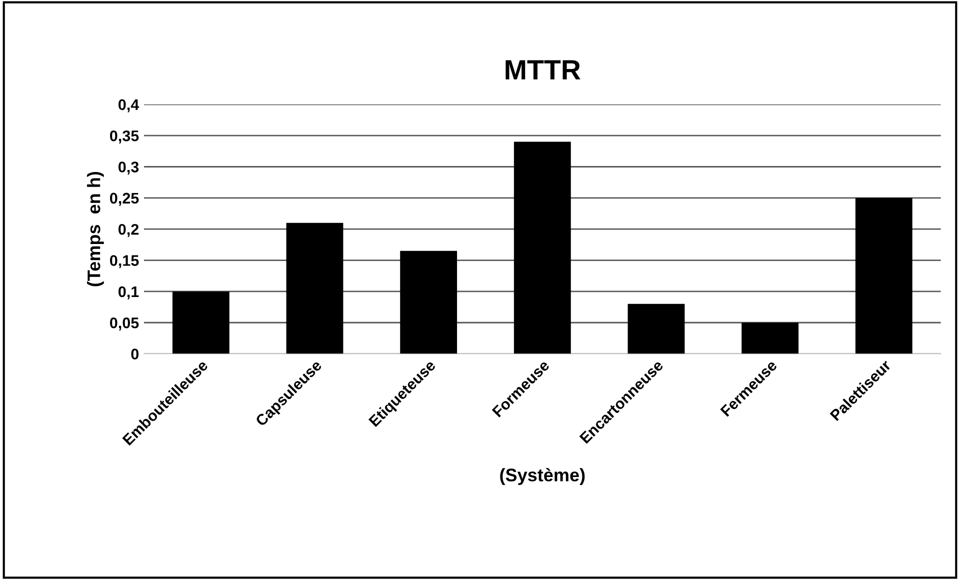  Describe the element at coordinates (124, 261) in the screenshot. I see `y-tick-label: 0,15` at that location.